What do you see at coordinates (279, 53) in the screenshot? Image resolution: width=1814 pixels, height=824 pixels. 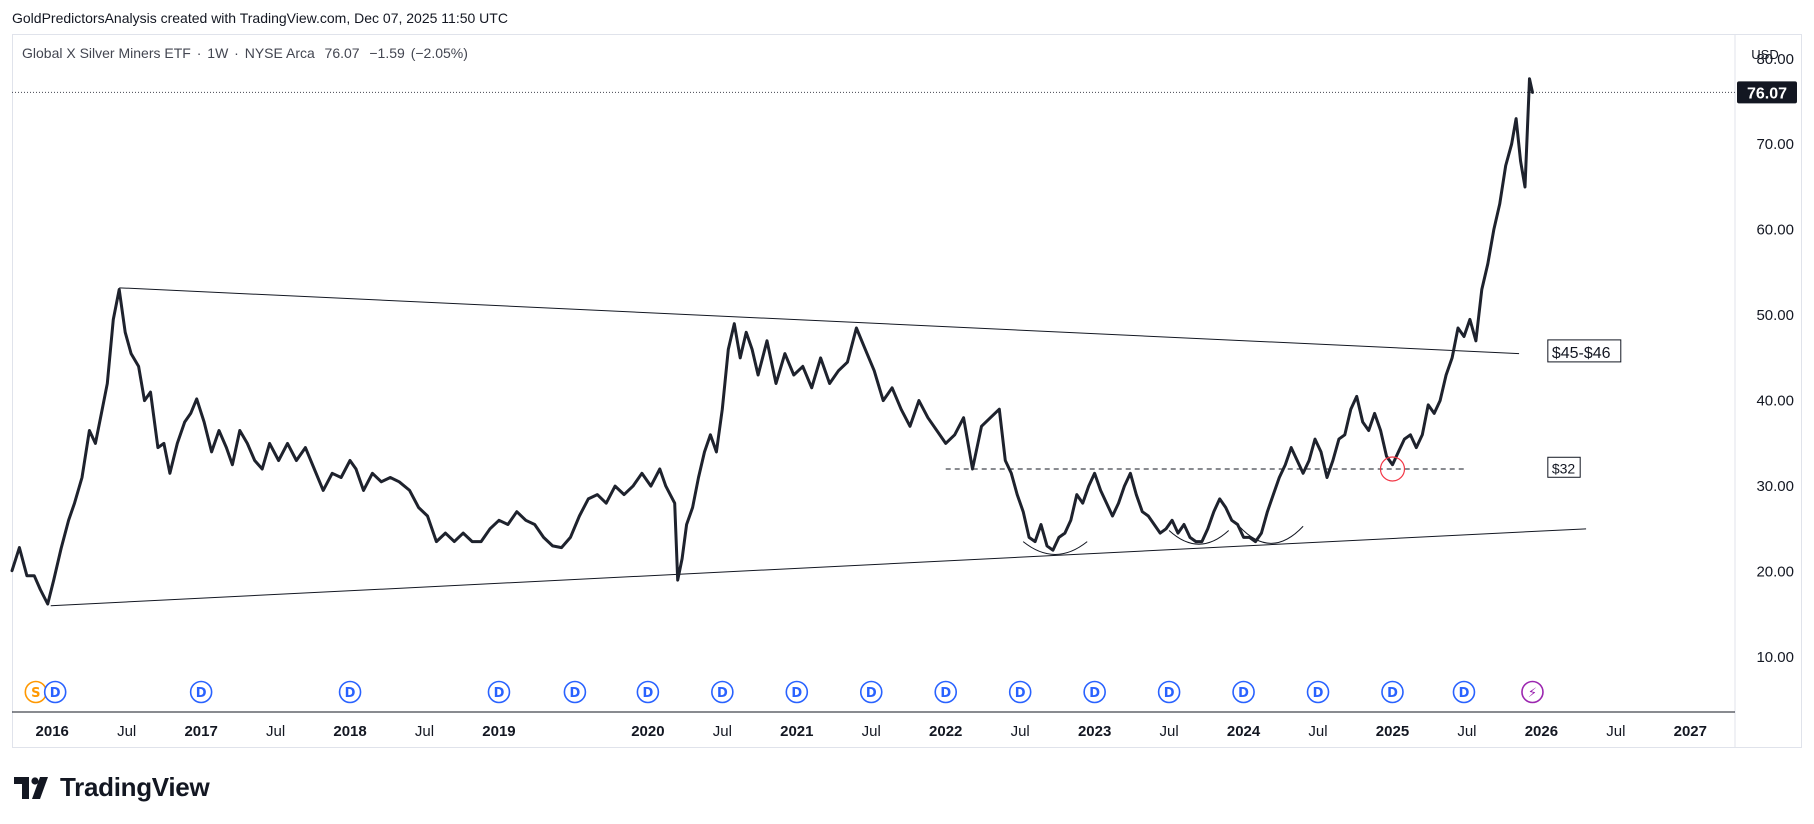 I see `legend-exchange: NYSE Arca` at bounding box center [279, 53].